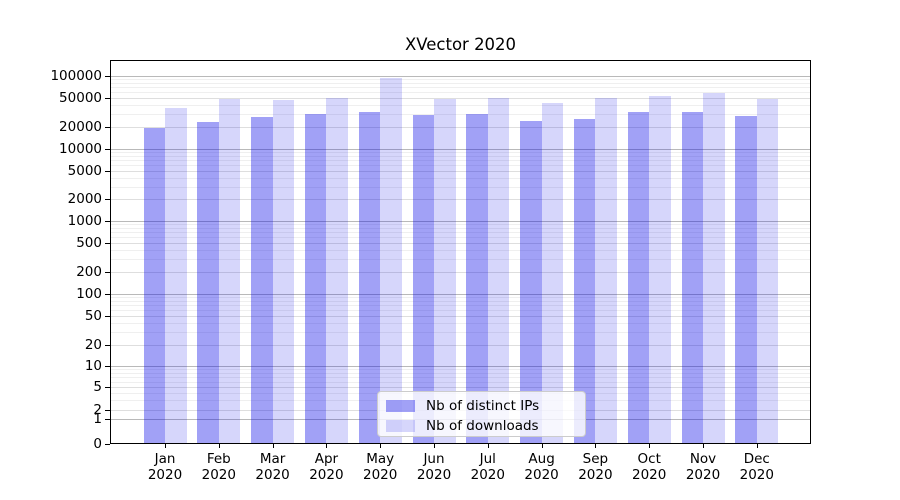 The height and width of the screenshot is (500, 900). I want to click on x-axis-tick-label: Feb 2020, so click(219, 467).